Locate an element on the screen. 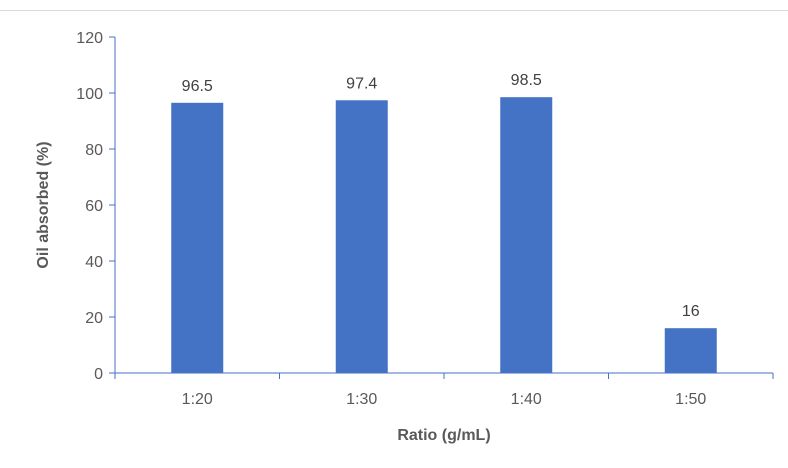  bar-data-label: 16 is located at coordinates (691, 311).